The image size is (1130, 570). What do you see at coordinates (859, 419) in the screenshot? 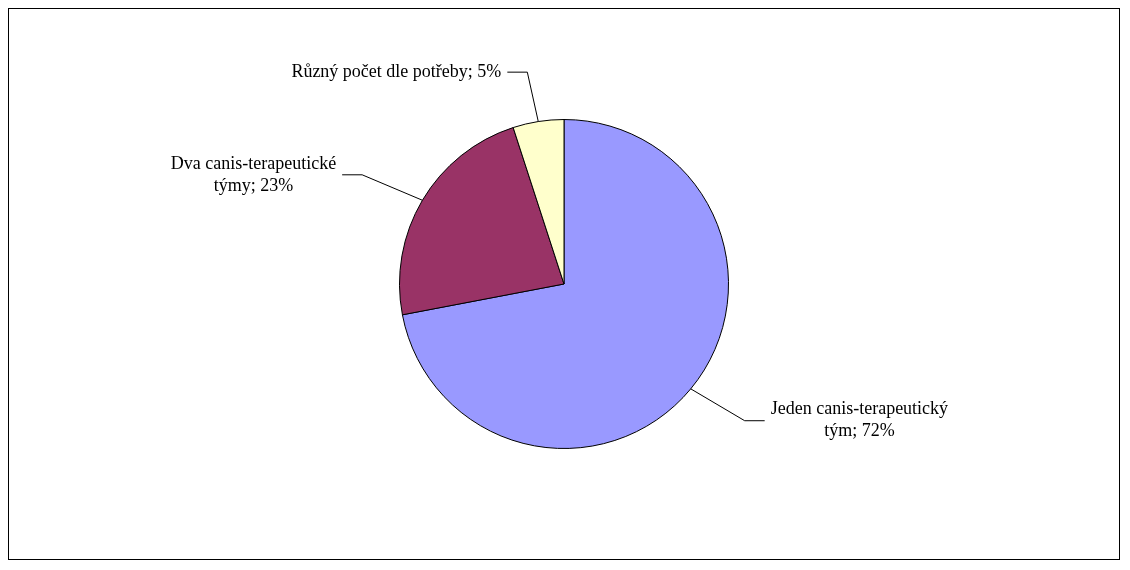
I see `slice-label: Jeden canis-terapeutický tým; 72%` at bounding box center [859, 419].